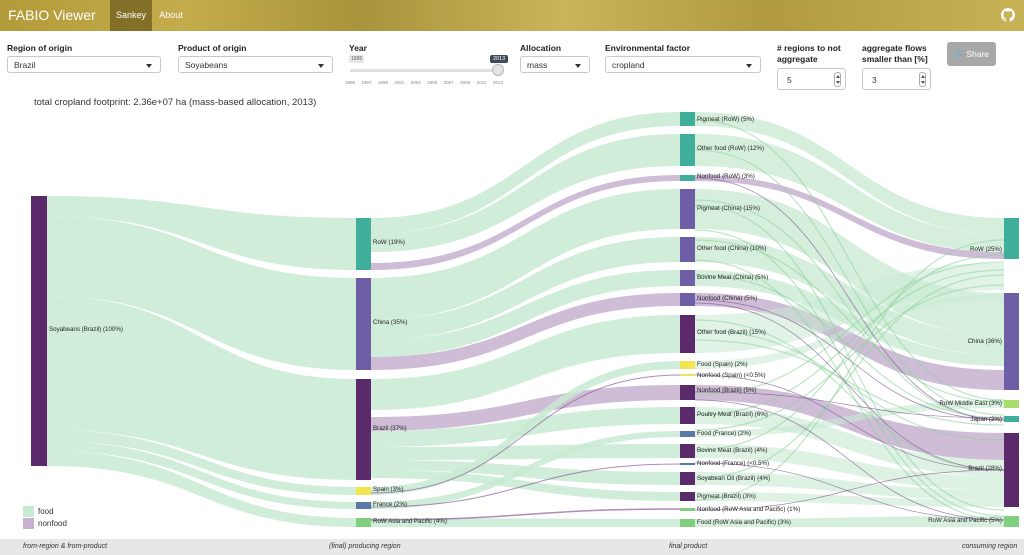 The height and width of the screenshot is (555, 1024). I want to click on github-icon, so click(1008, 15).